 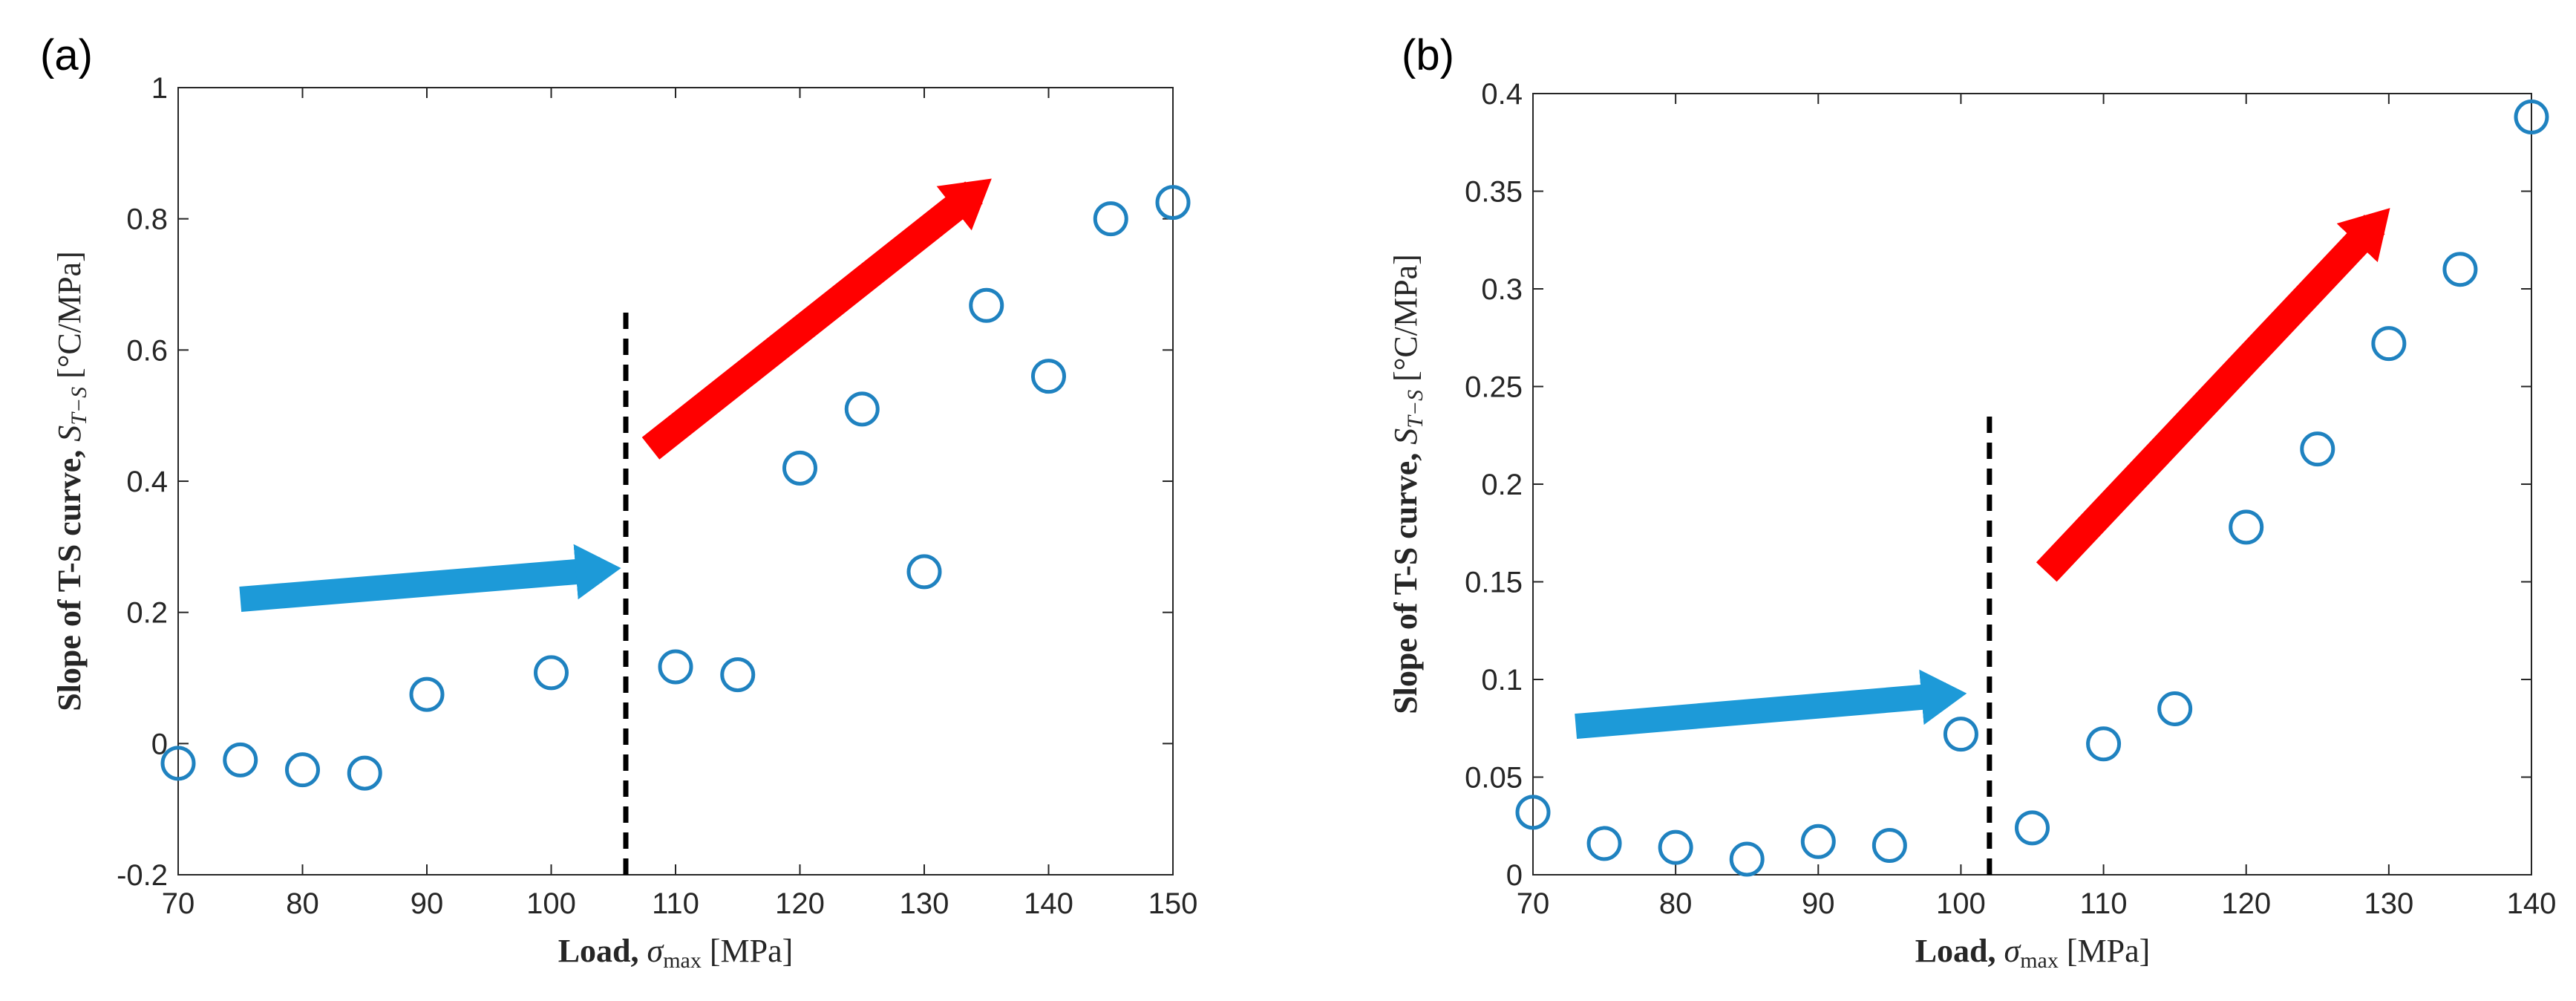 What do you see at coordinates (142, 875) in the screenshot?
I see `y-tick-label: -0.2` at bounding box center [142, 875].